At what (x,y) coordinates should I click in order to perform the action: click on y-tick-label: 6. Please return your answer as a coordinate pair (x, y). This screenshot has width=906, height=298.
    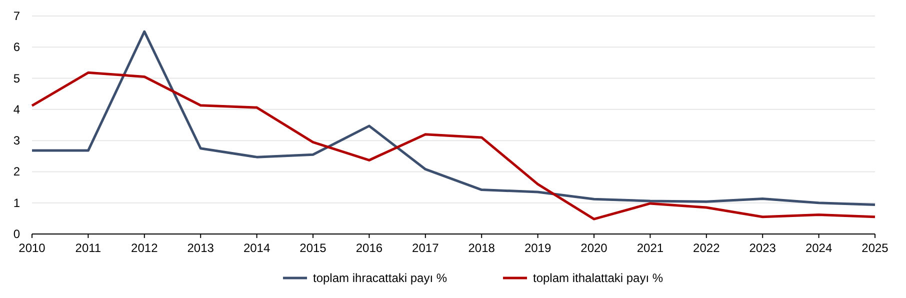
    Looking at the image, I should click on (16, 47).